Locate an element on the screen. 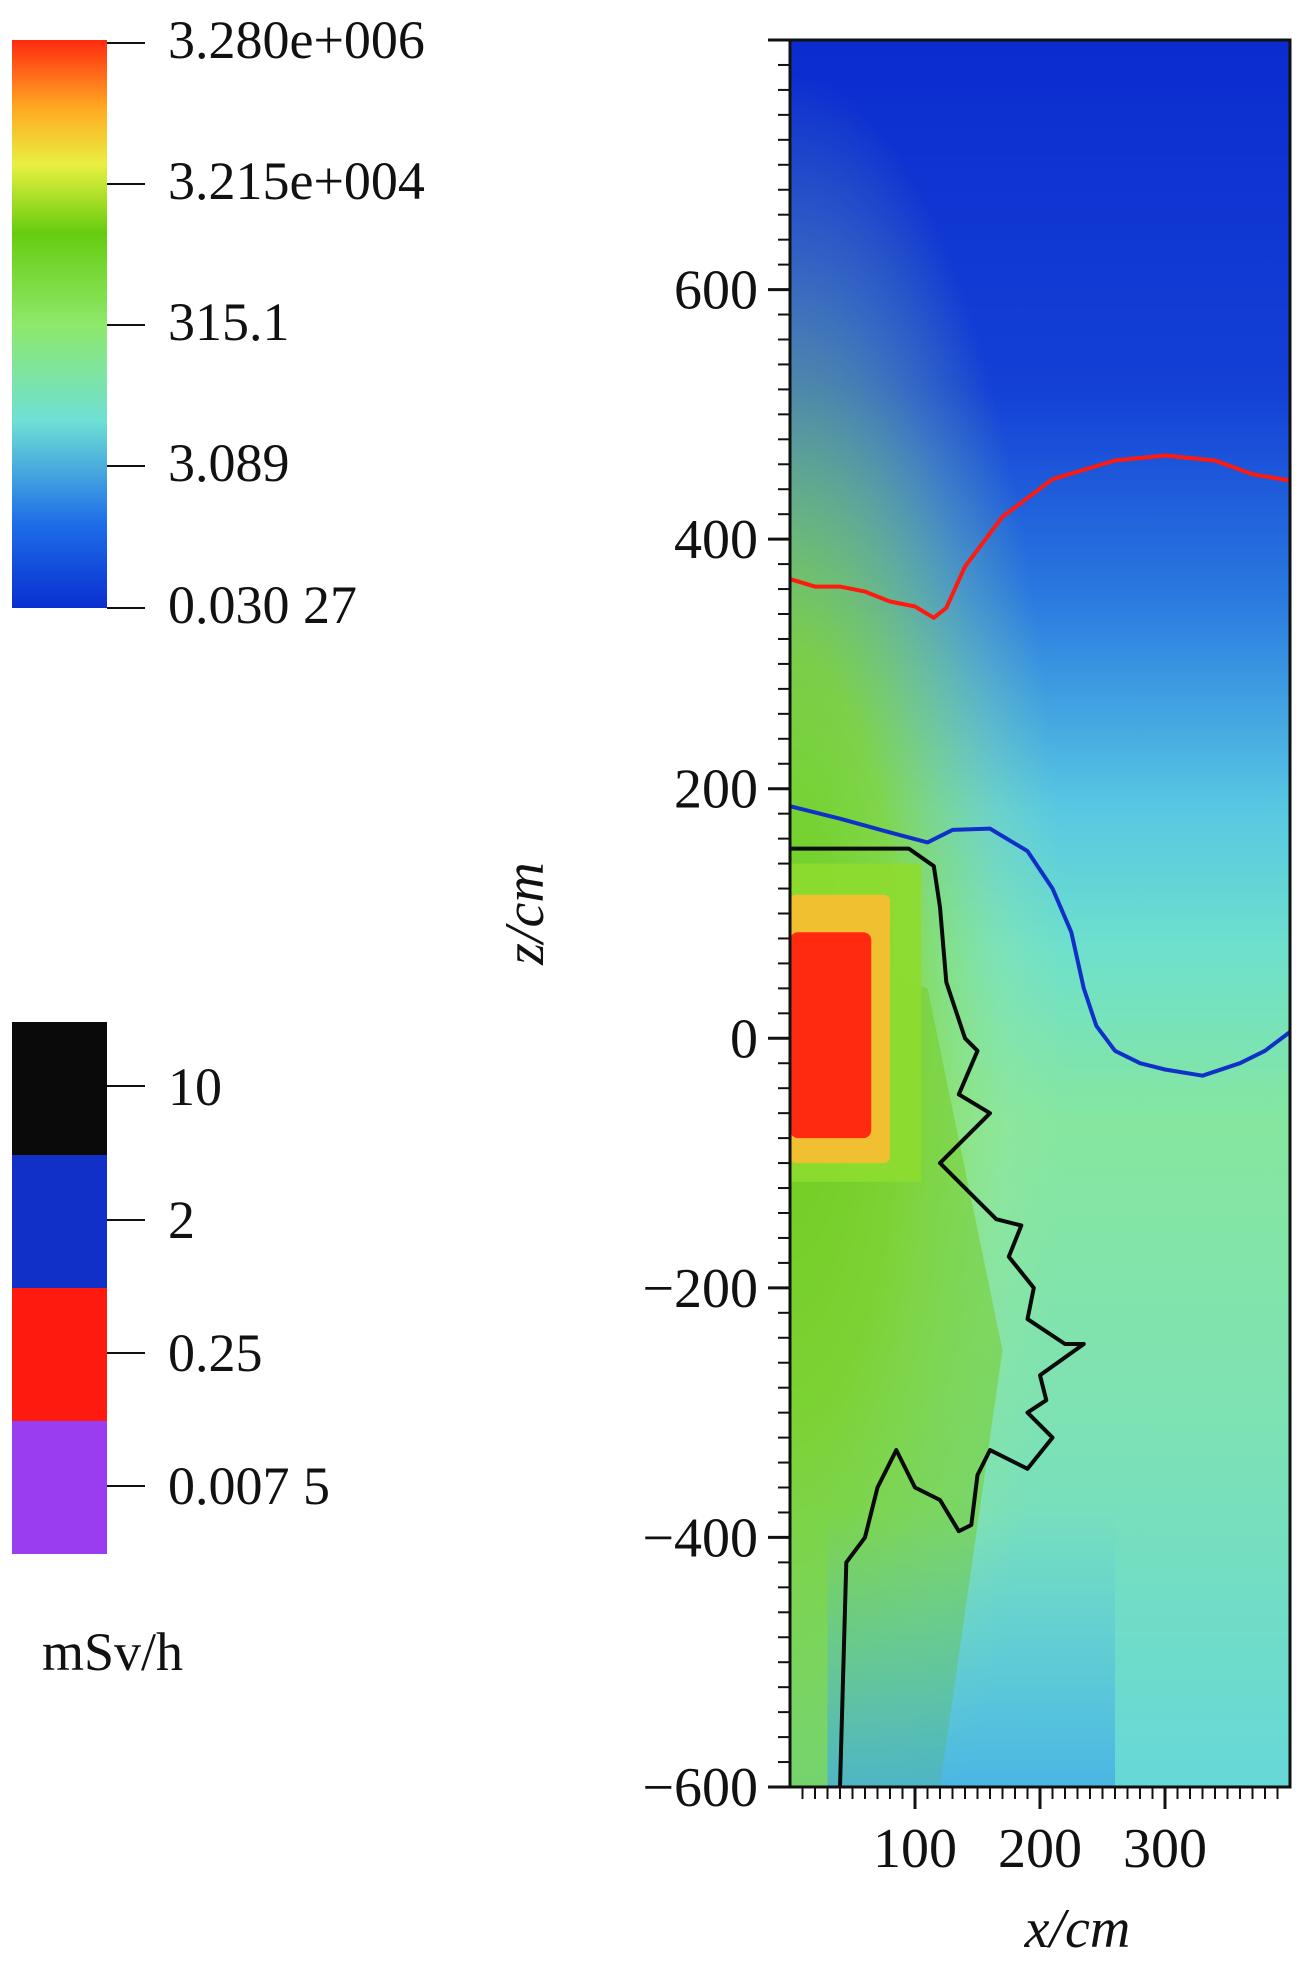 Image resolution: width=1299 pixels, height=1970 pixels. contour-legend: 10 2 0.25 0.007 5 mSv/h is located at coordinates (171, 1352).